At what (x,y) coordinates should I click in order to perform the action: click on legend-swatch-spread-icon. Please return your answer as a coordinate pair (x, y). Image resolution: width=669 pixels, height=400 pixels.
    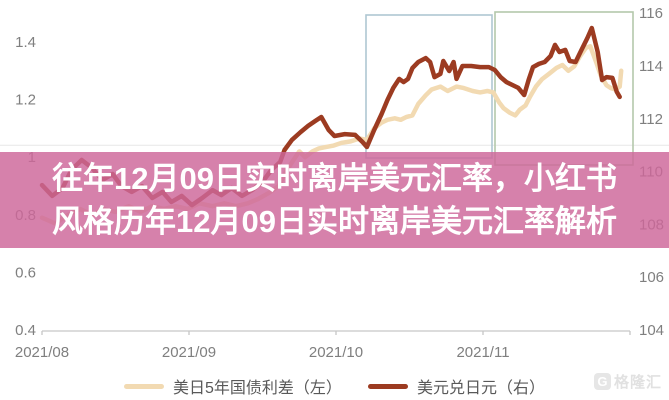
    Looking at the image, I should click on (144, 386).